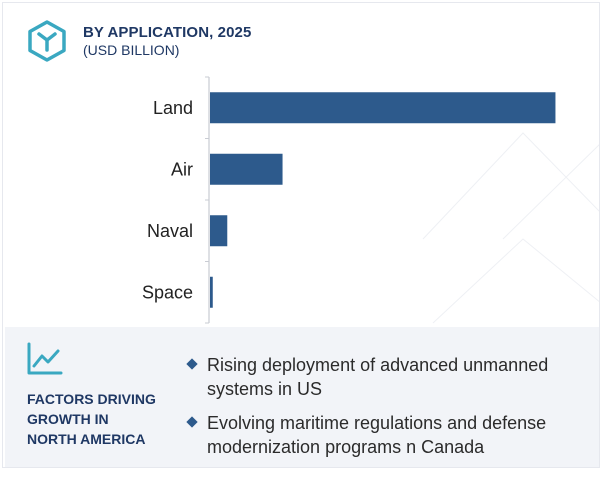 This screenshot has width=604, height=484. I want to click on trend-up-chart-icon, so click(45, 359).